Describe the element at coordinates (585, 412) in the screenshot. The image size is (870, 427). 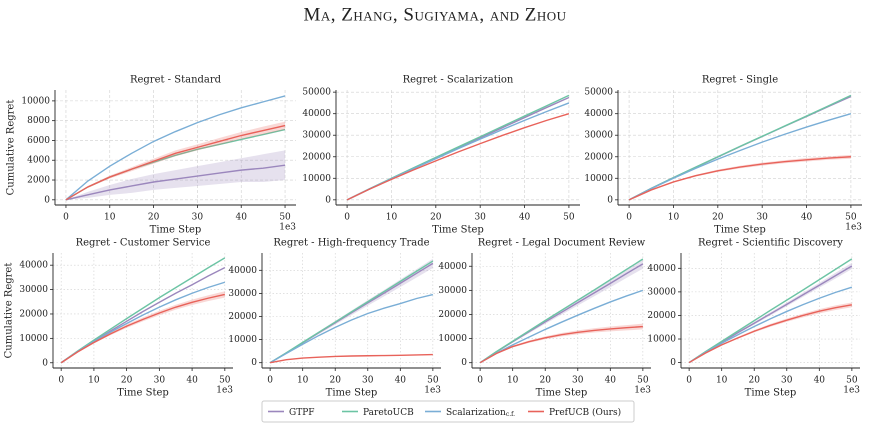
I see `legend-name: PrefUCB (Ours)` at that location.